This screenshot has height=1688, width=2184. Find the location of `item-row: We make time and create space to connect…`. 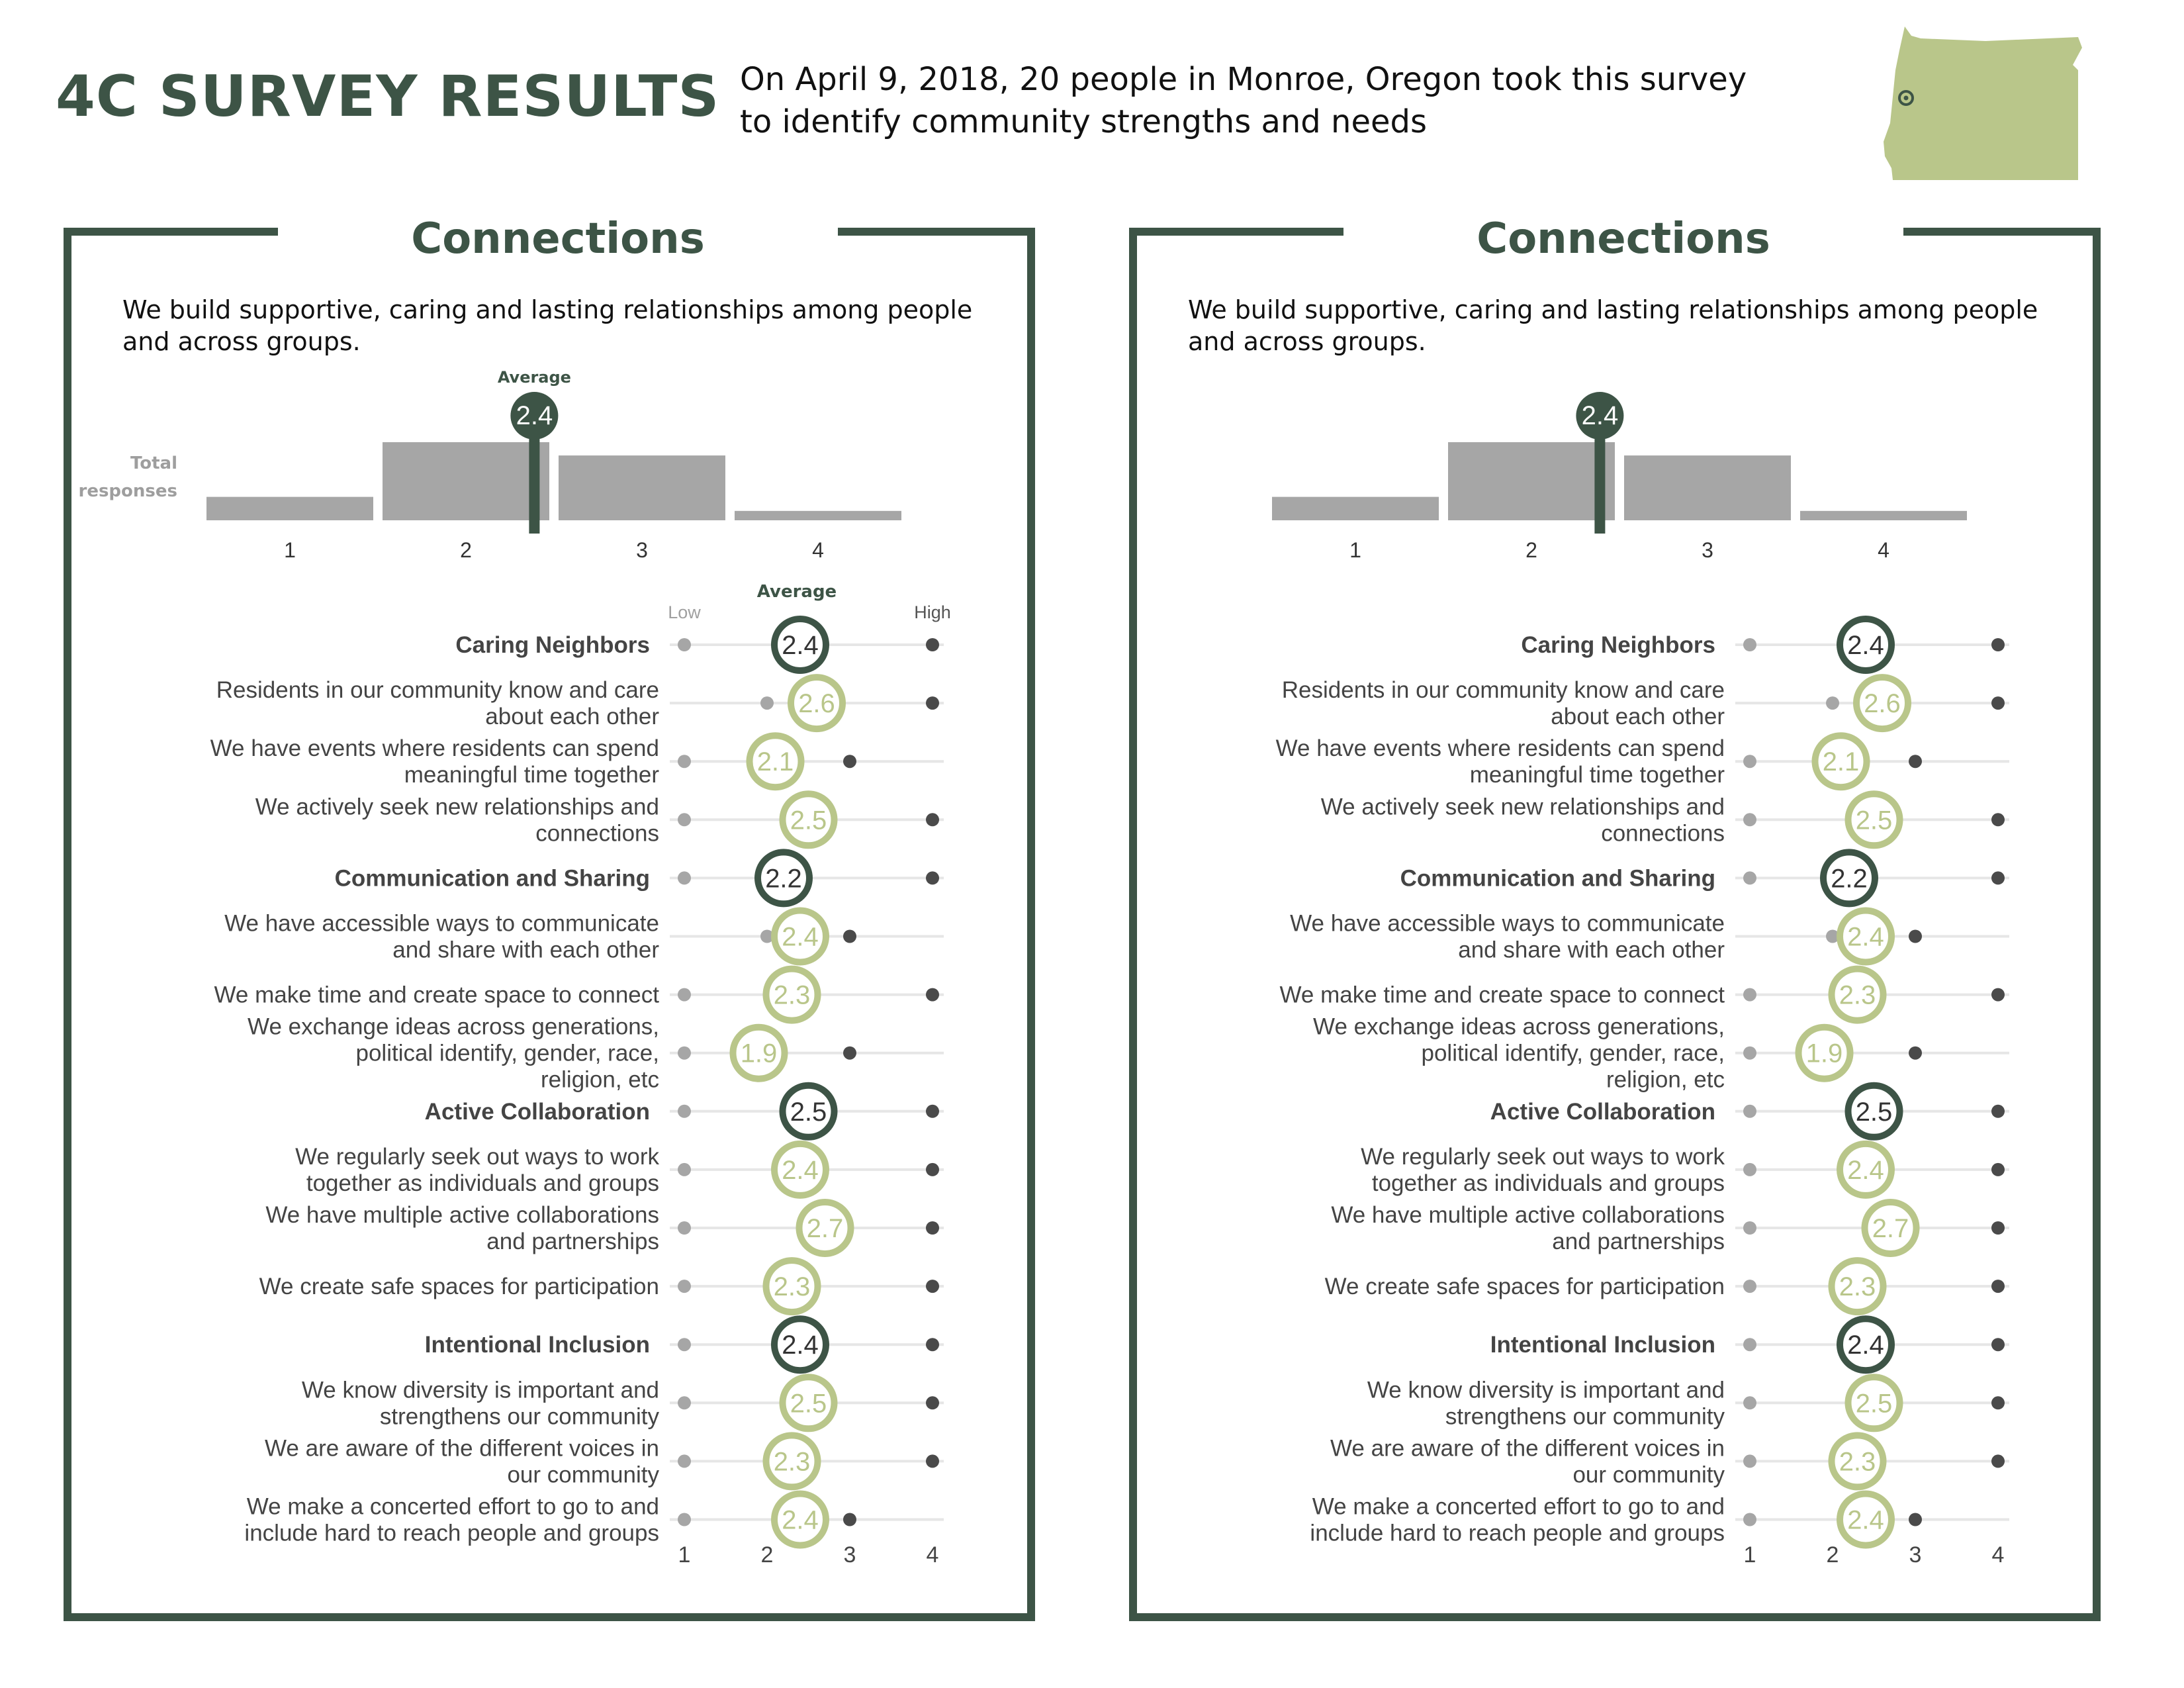

item-row: We make time and create space to connect… is located at coordinates (579, 994).